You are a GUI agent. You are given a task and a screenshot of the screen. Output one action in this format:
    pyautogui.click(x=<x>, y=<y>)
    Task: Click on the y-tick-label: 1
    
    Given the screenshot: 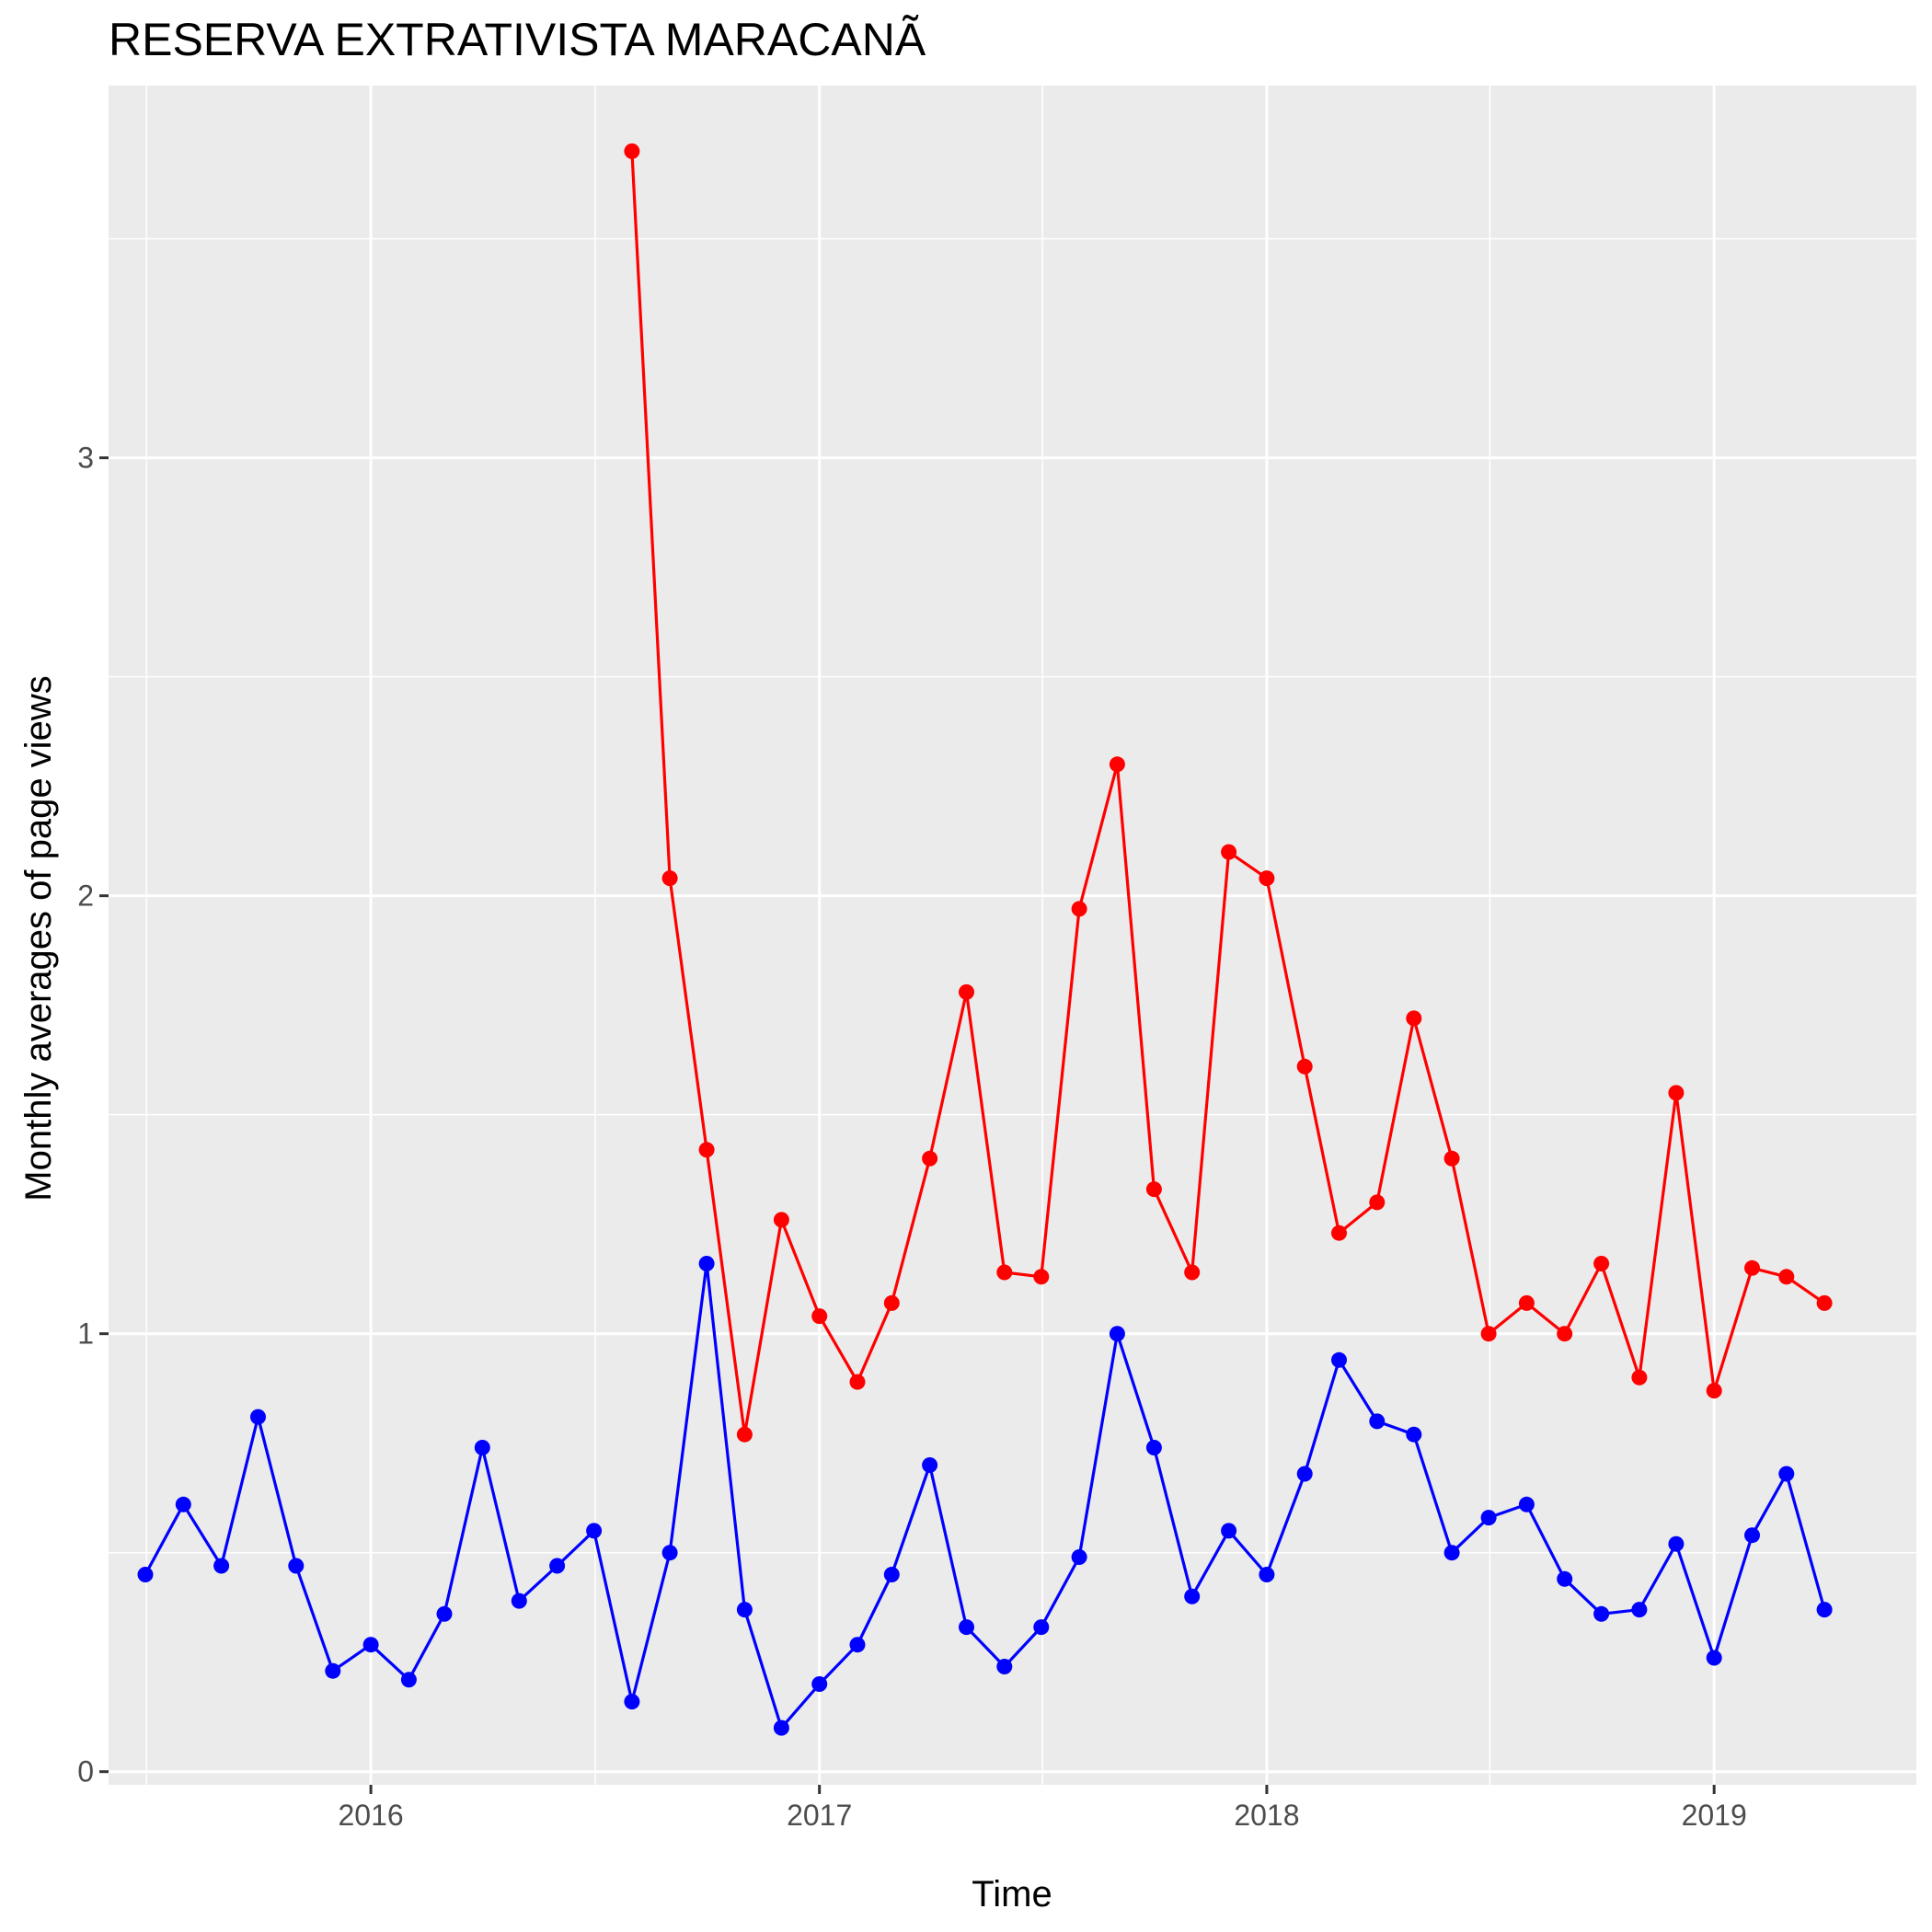 What is the action you would take?
    pyautogui.click(x=85, y=1334)
    